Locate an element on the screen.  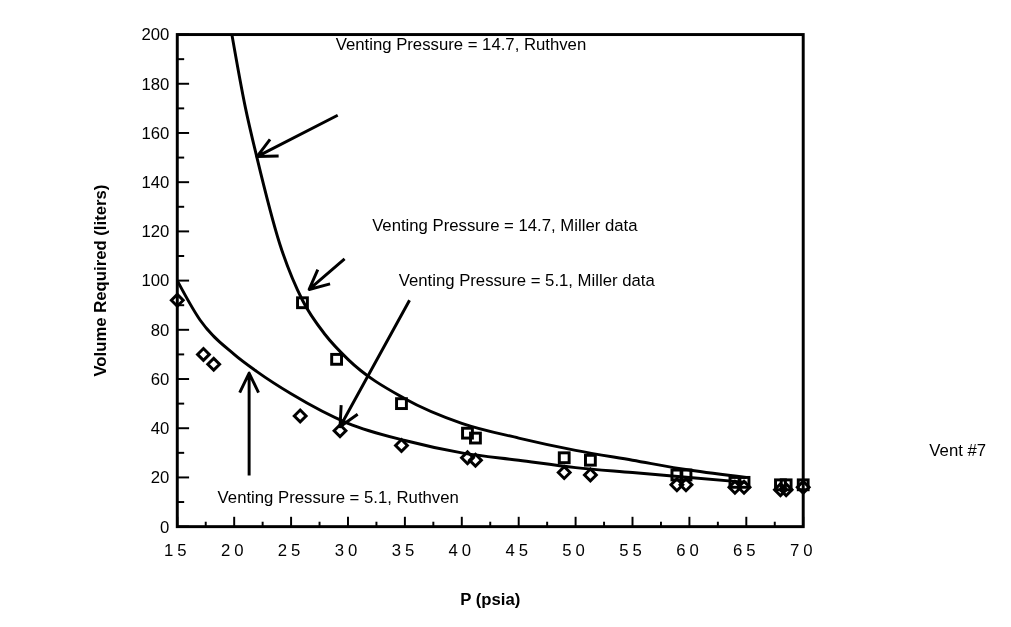
x-tick-label: 20 is located at coordinates (234, 551).